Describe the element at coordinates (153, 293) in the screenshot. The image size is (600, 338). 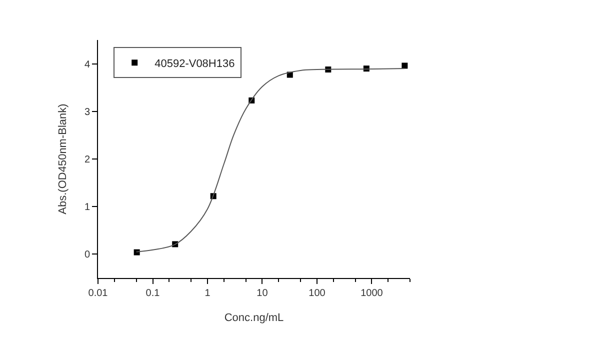
I see `x-tick-label: 0.1` at that location.